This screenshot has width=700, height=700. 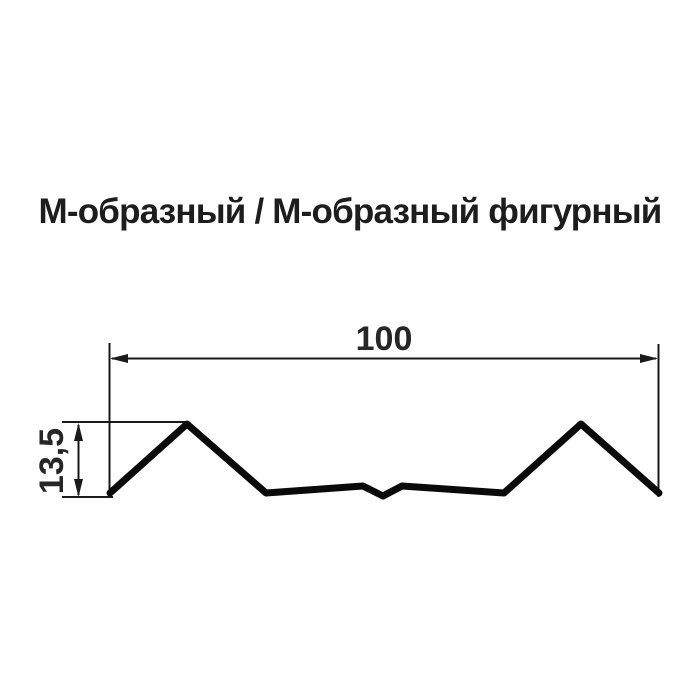 What do you see at coordinates (52, 461) in the screenshot?
I see `height-dimension-label: 13,5` at bounding box center [52, 461].